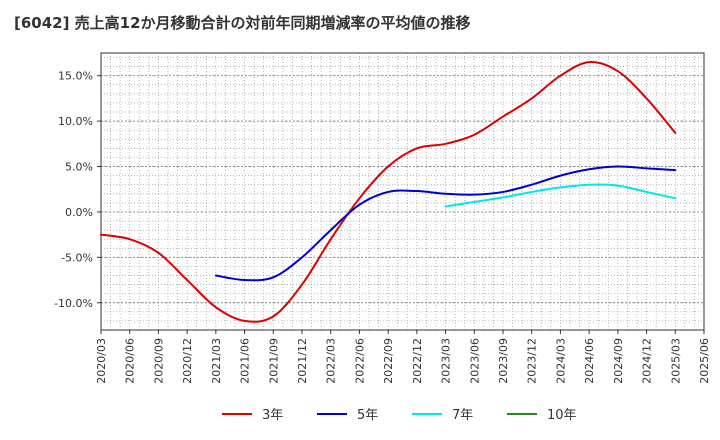 Image resolution: width=720 pixels, height=440 pixels. Describe the element at coordinates (273, 361) in the screenshot. I see `x-tick-label: 2021/09` at that location.